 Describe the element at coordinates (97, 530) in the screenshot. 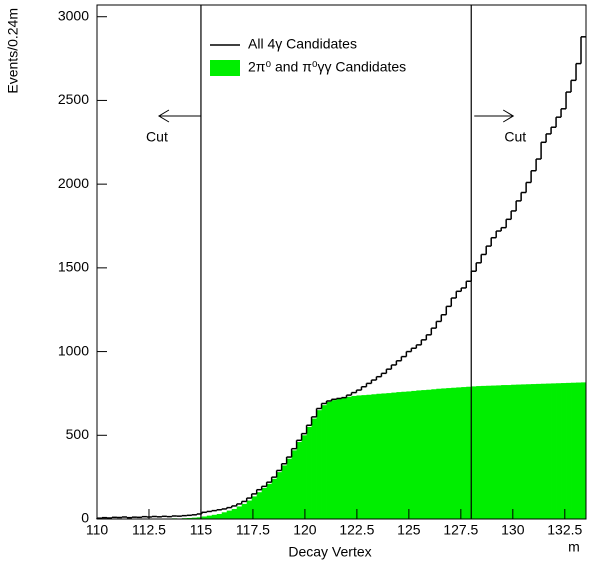

I see `x-tick-label: 110` at that location.